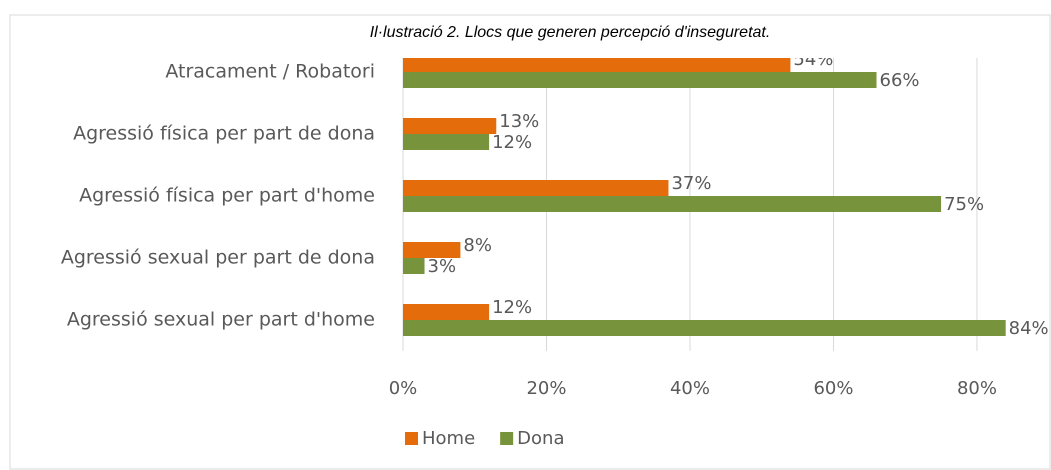 The image size is (1051, 470). I want to click on value-label: 37%, so click(691, 183).